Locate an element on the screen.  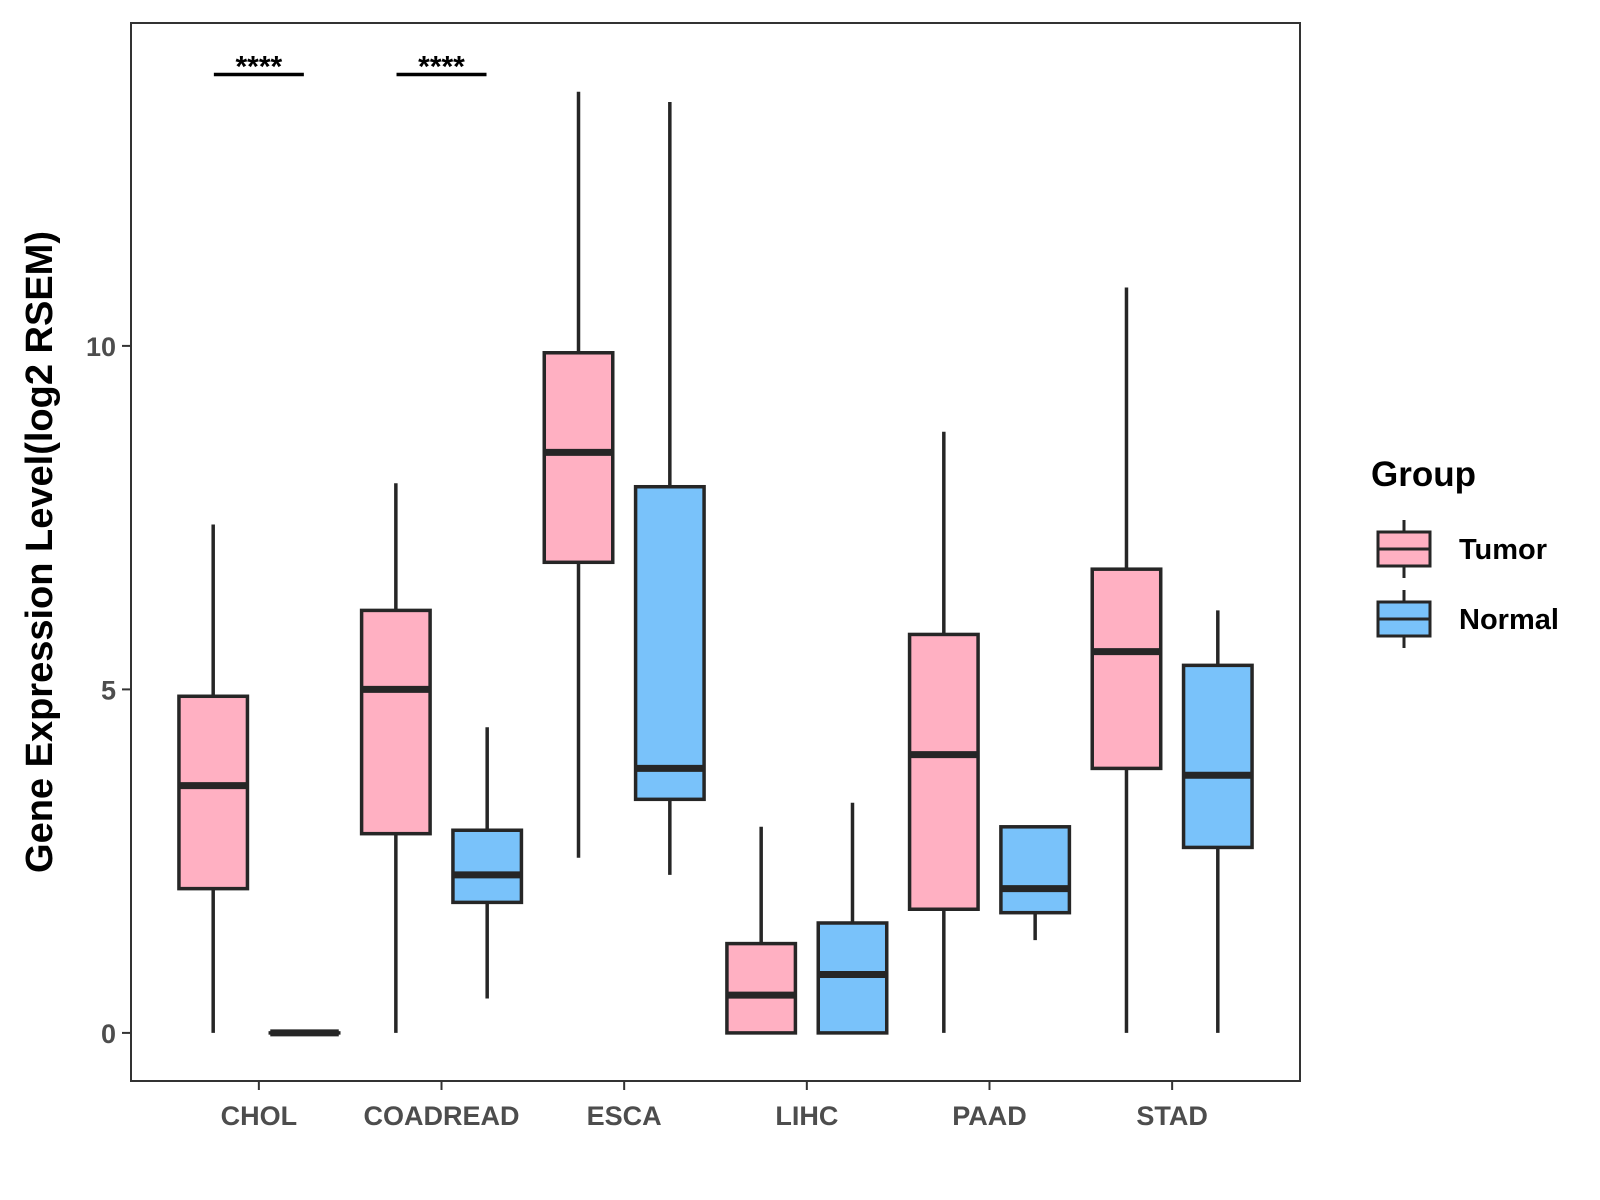
box-tumor-coadread is located at coordinates (395, 758).